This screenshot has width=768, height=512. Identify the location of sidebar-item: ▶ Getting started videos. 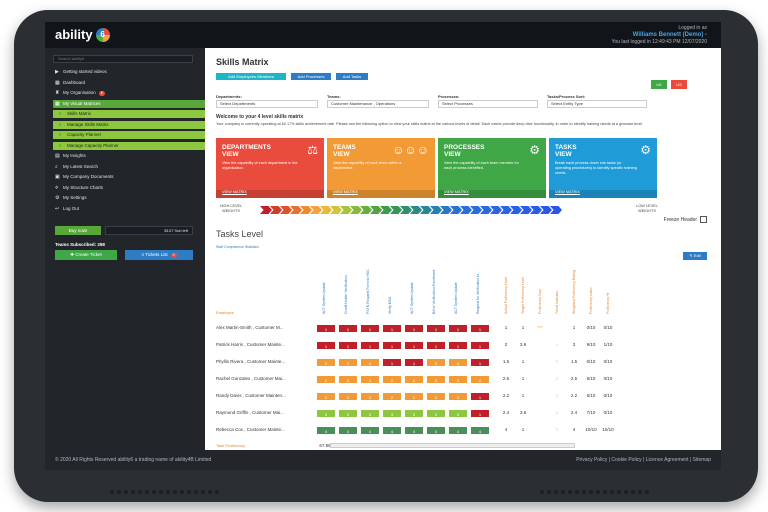
(129, 72).